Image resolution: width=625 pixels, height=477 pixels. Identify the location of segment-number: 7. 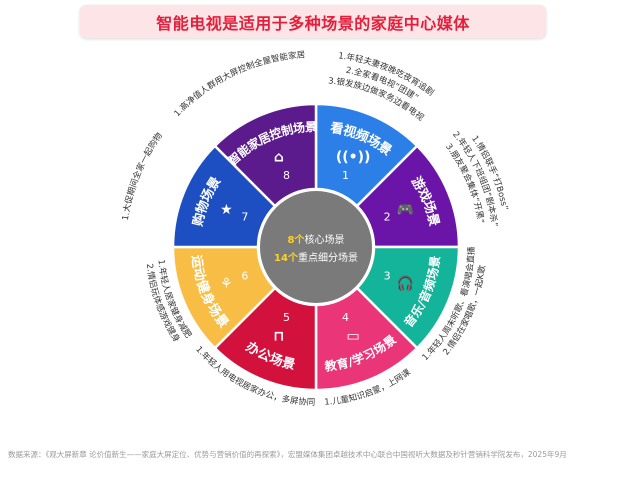
(244, 217).